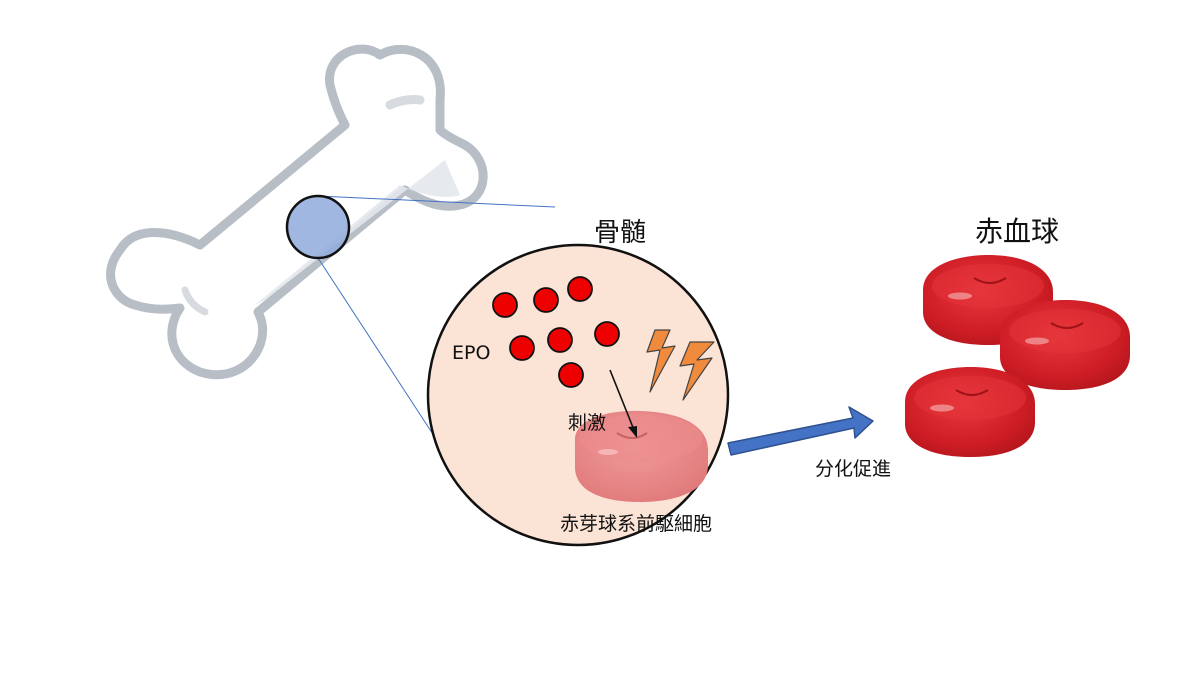 The height and width of the screenshot is (675, 1200). Describe the element at coordinates (636, 524) in the screenshot. I see `progenitor-label: 赤芽球系前駆細胞` at that location.